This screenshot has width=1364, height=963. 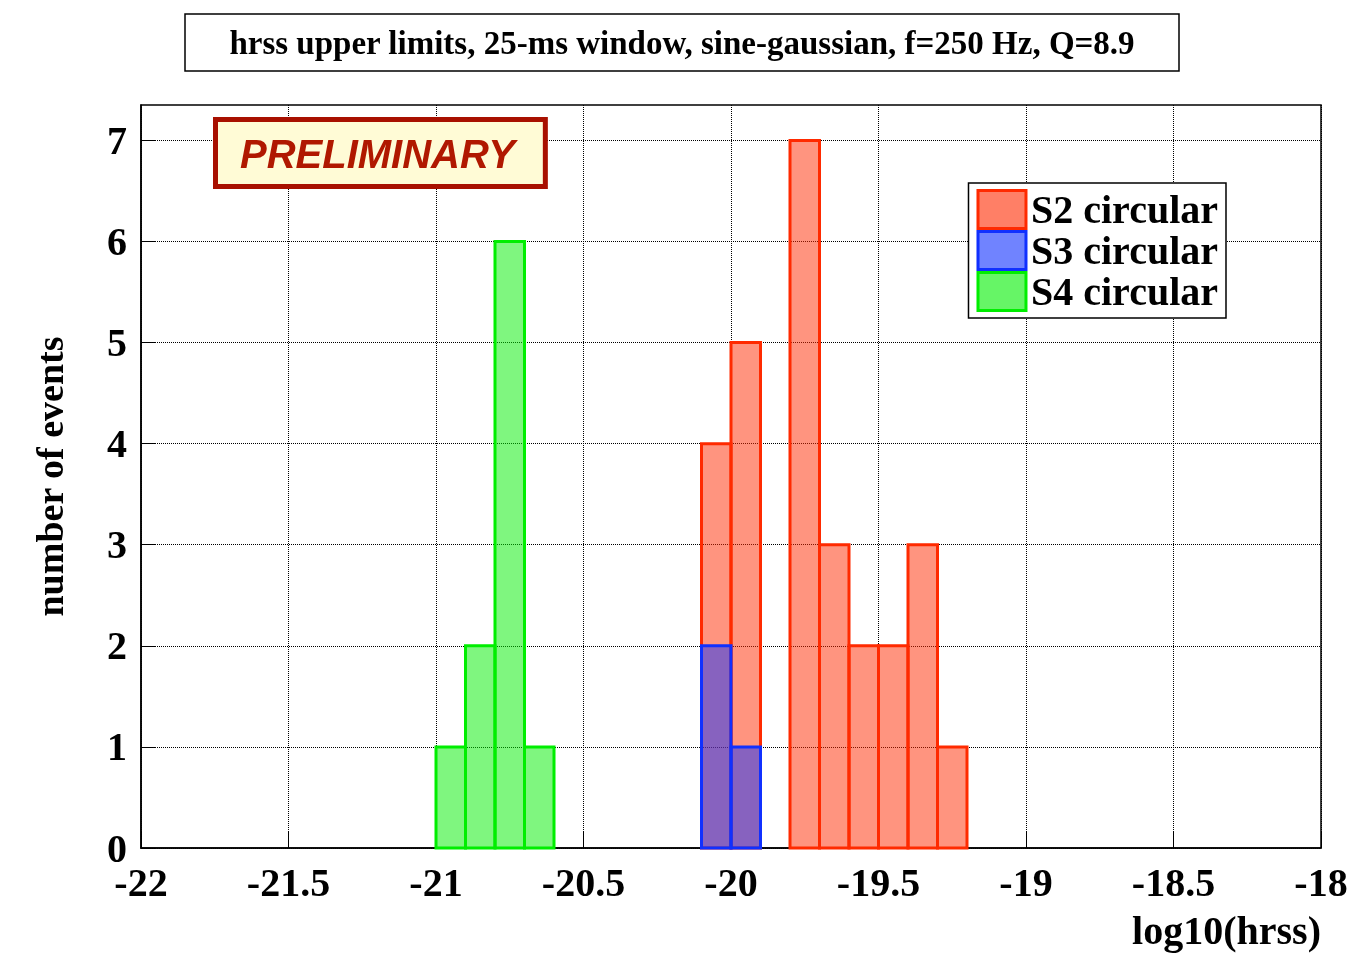 I want to click on x-tick-label: -18, so click(x=1321, y=882).